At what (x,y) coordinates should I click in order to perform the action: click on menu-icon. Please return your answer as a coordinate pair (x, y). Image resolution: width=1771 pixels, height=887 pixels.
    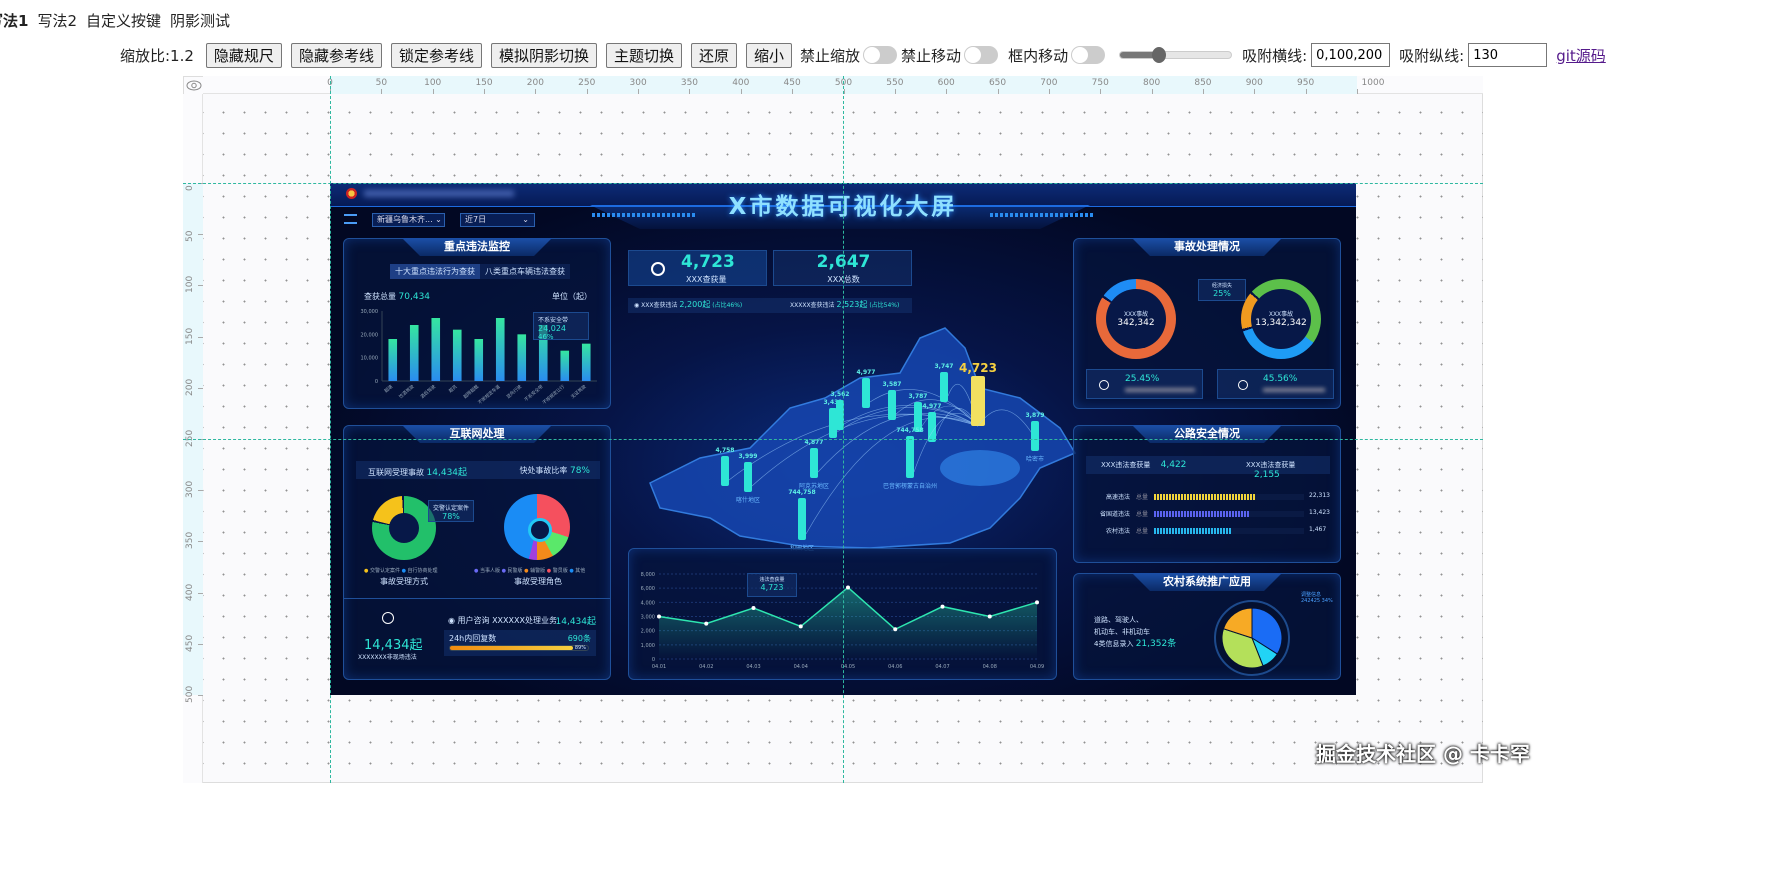
    Looking at the image, I should click on (350, 219).